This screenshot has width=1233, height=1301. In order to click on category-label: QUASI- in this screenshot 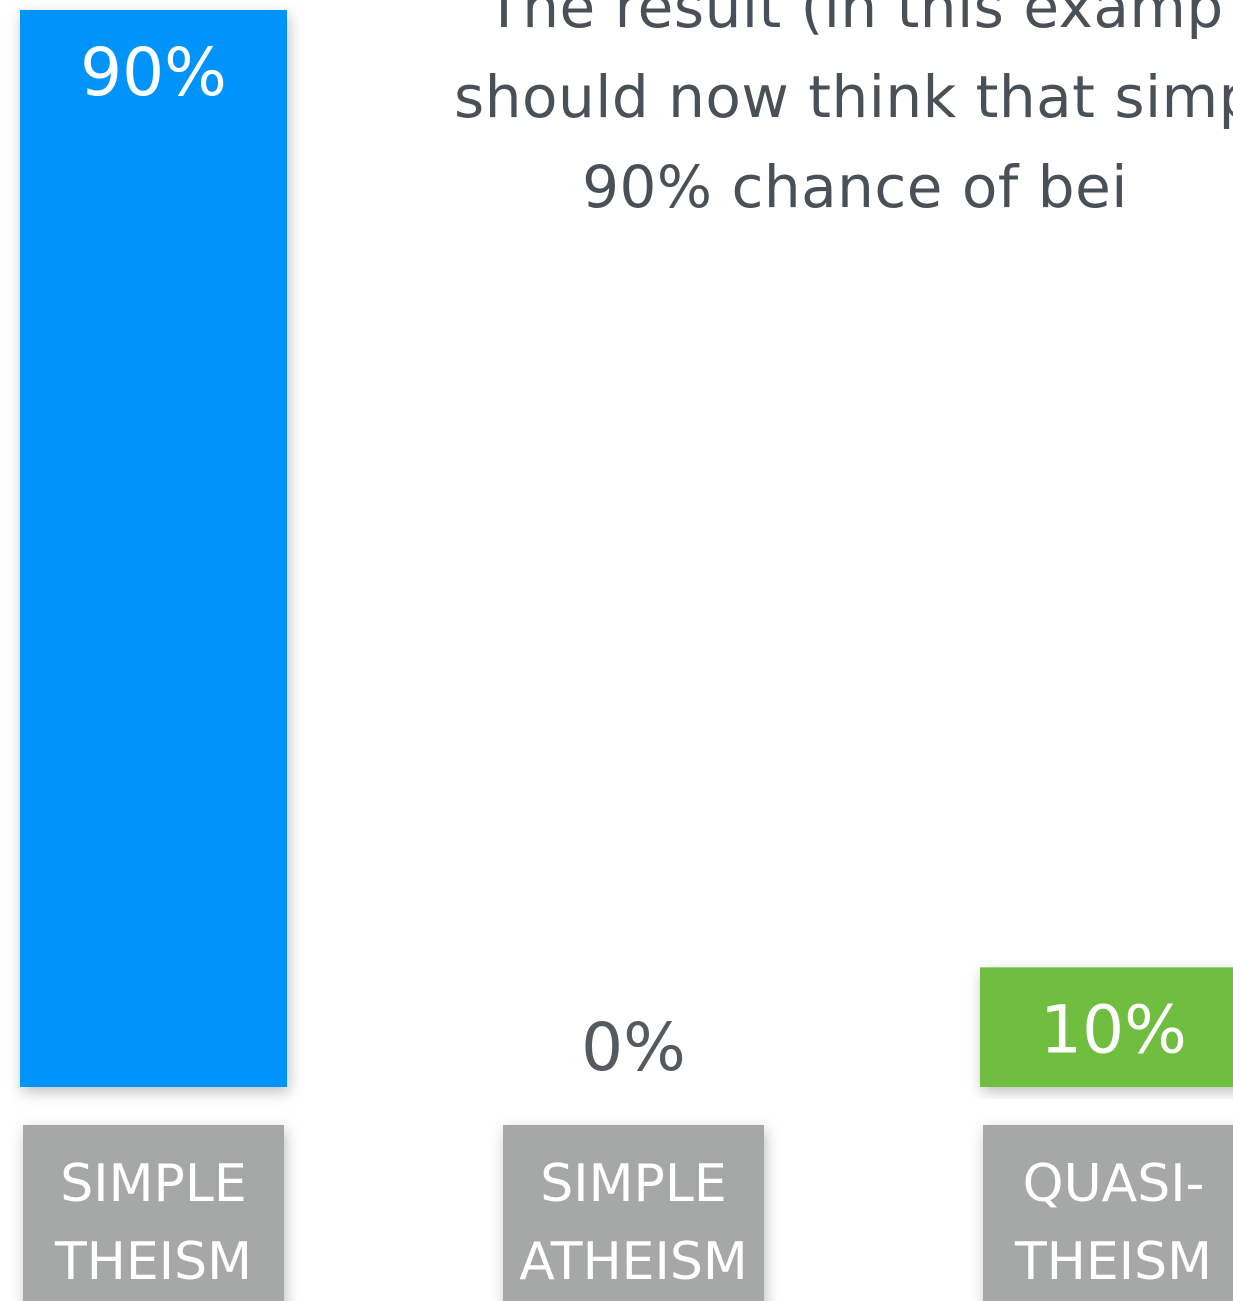, I will do `click(1114, 1184)`.